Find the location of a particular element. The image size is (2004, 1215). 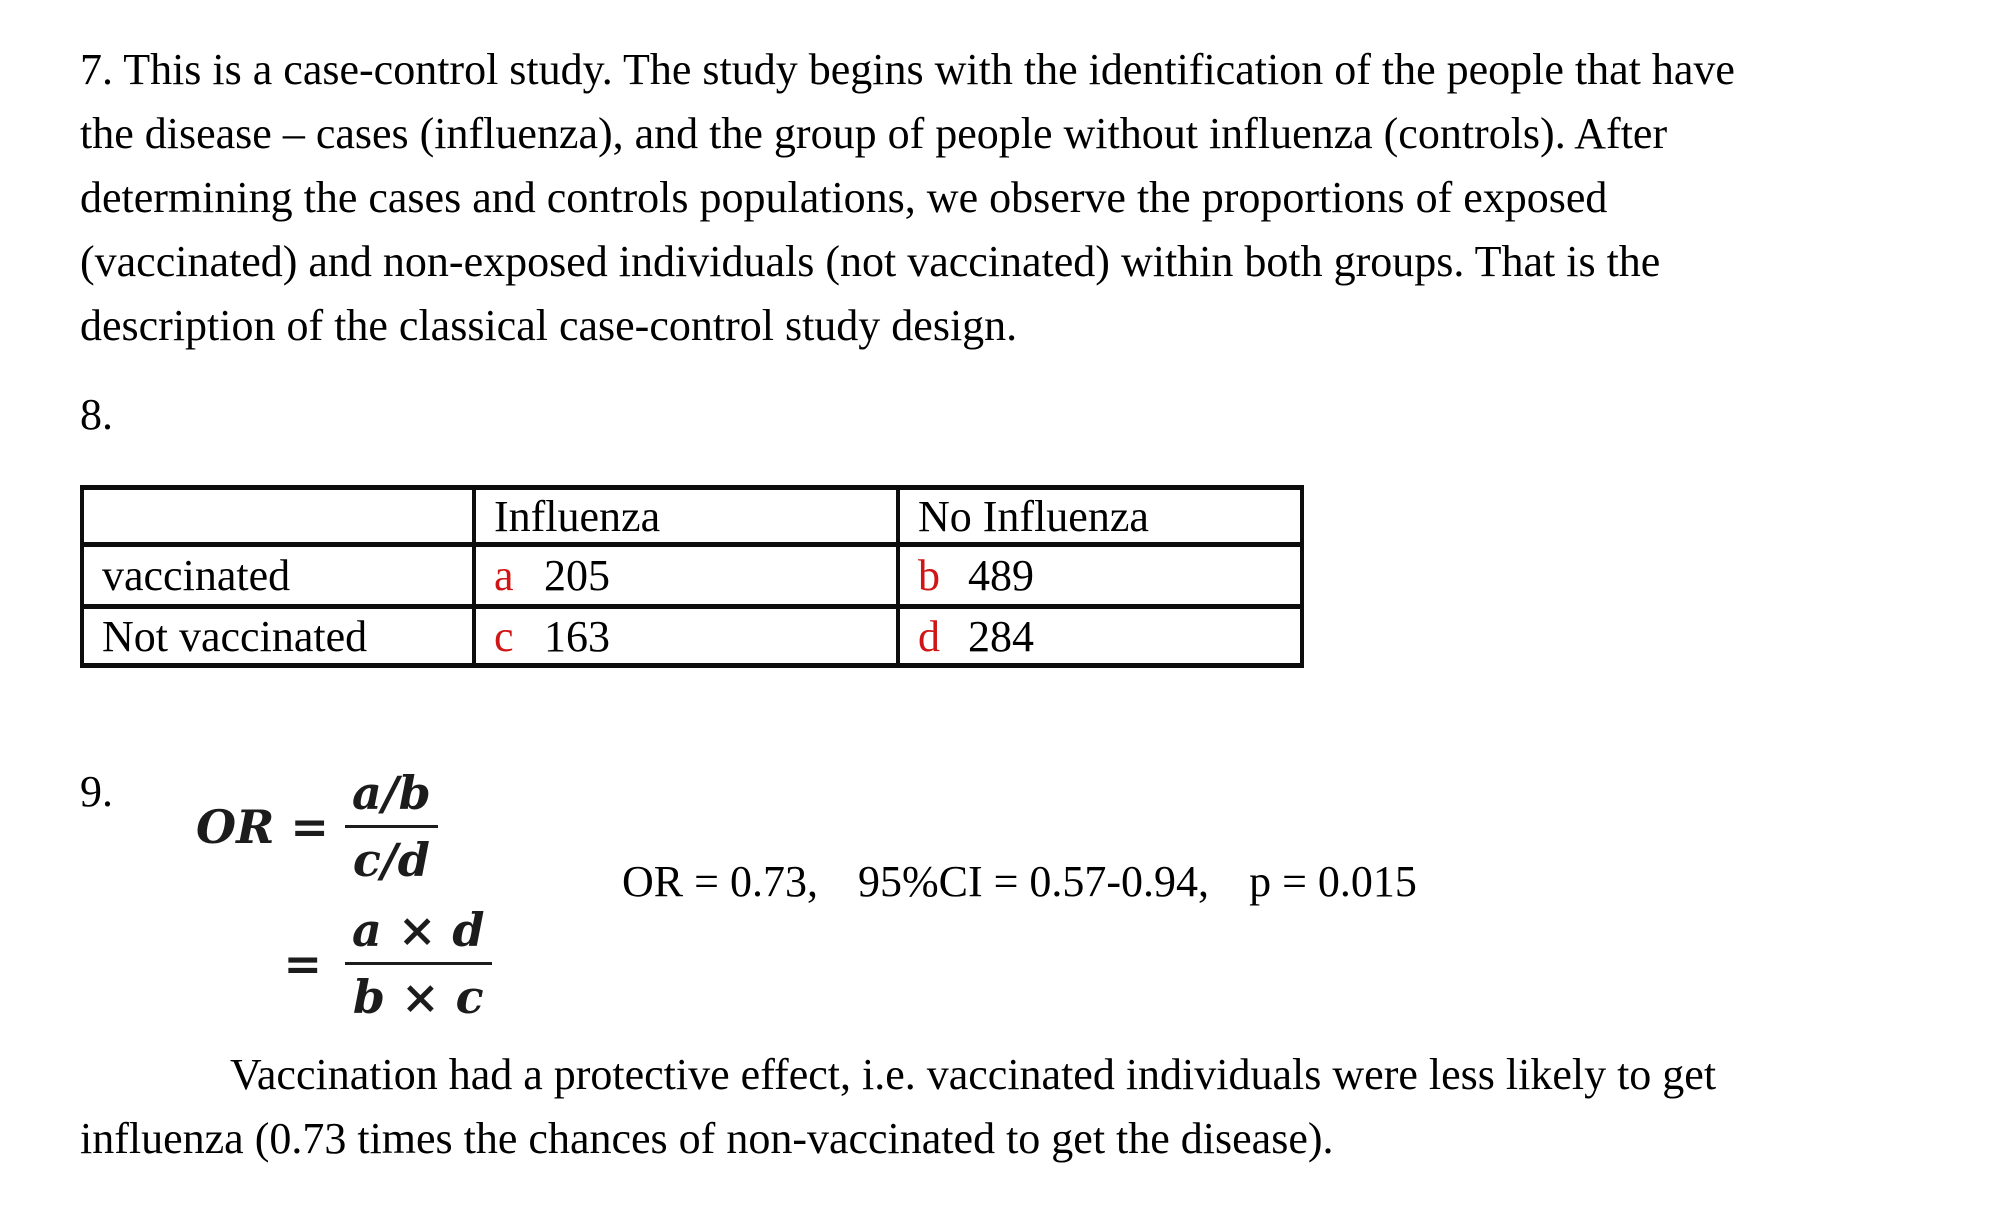

formula-line-1: OR = a/b c/d is located at coordinates (344, 826).